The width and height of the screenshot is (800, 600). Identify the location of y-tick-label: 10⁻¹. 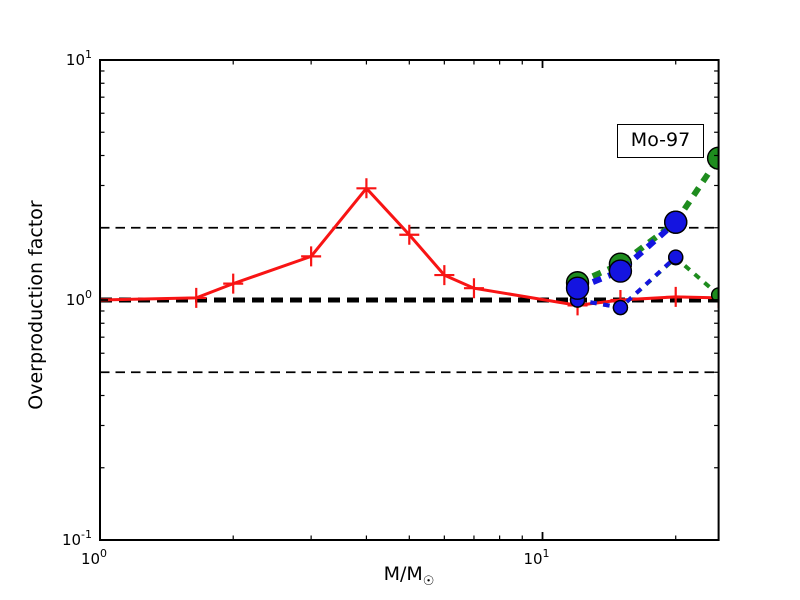
(77, 538).